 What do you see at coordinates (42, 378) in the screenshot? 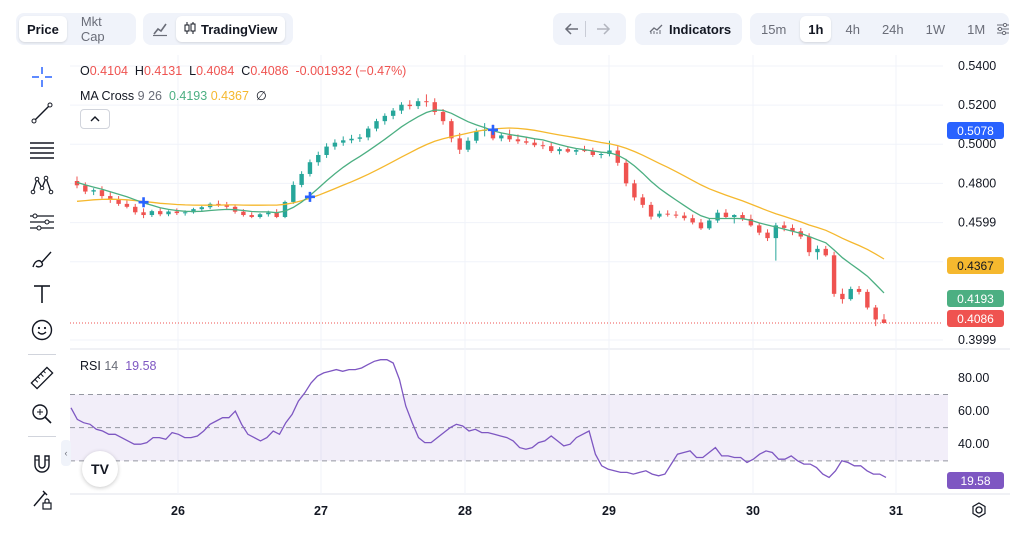
I see `ruler-icon` at bounding box center [42, 378].